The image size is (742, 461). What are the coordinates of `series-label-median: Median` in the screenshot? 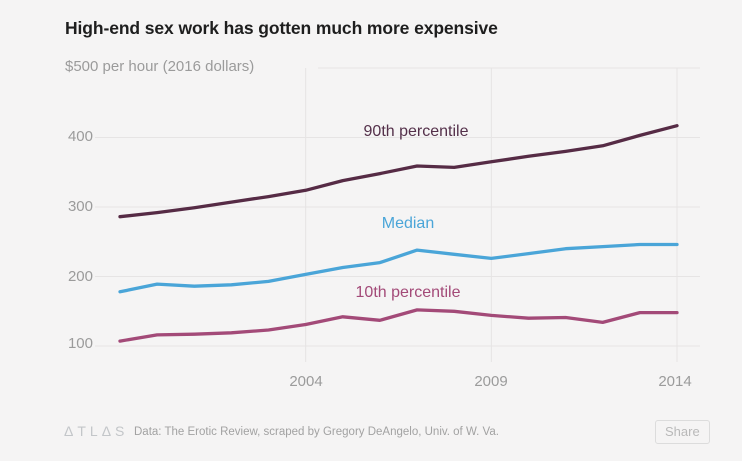 It's located at (408, 223).